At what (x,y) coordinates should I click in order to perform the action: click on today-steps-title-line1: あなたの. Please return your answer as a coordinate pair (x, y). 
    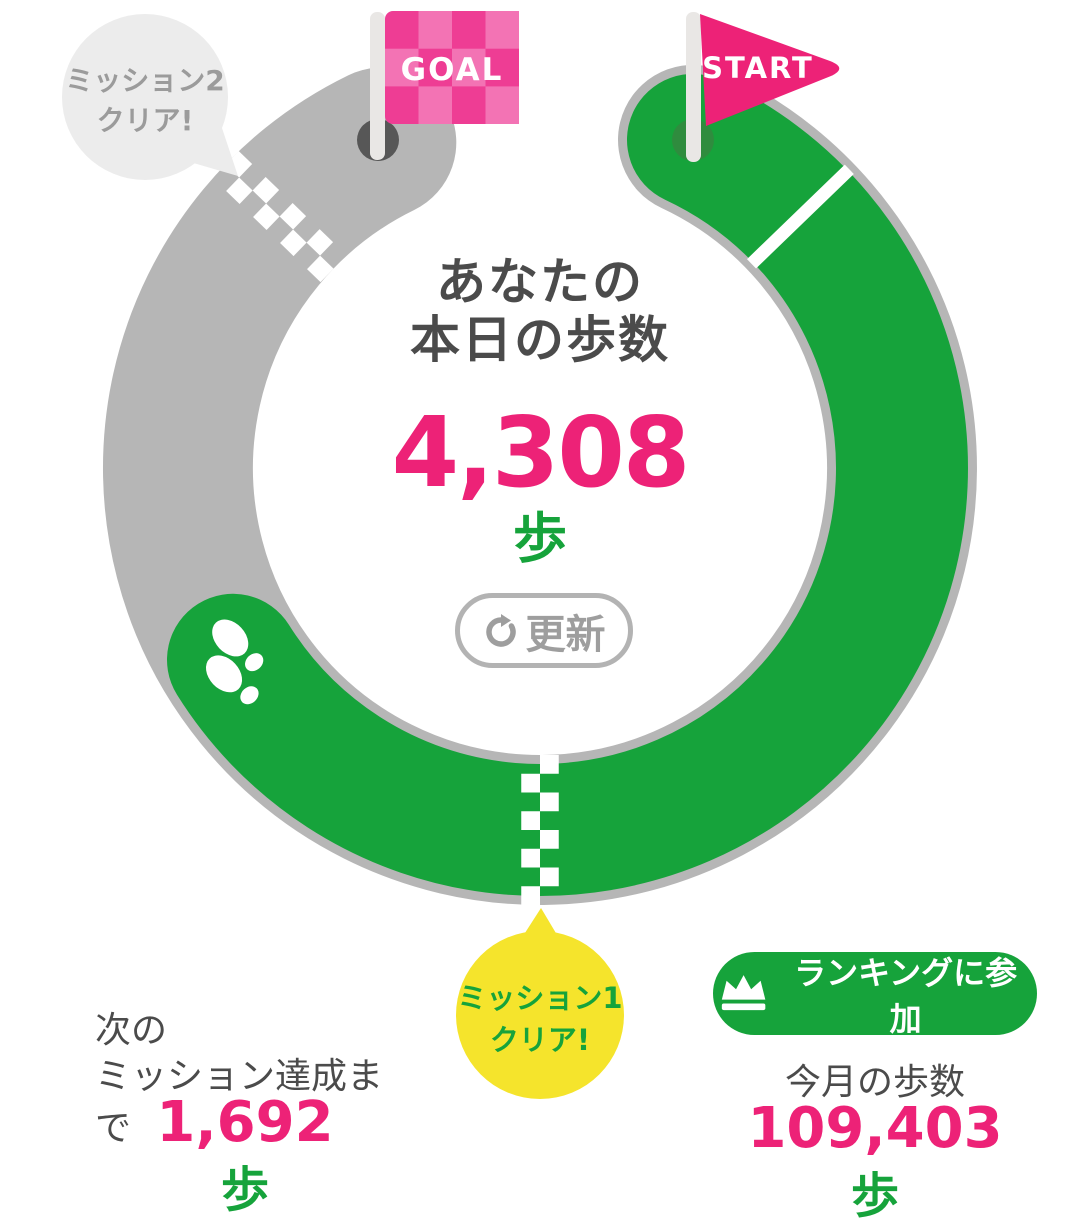
    Looking at the image, I should click on (540, 282).